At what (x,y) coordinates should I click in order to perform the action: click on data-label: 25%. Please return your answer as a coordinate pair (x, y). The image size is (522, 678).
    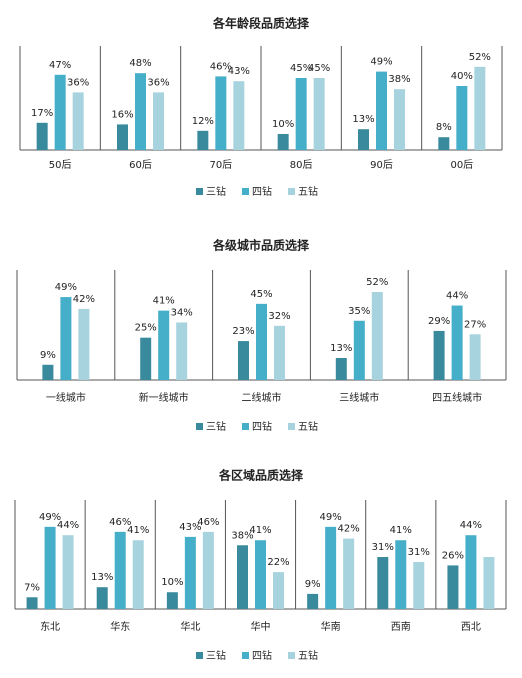
    Looking at the image, I should click on (146, 328).